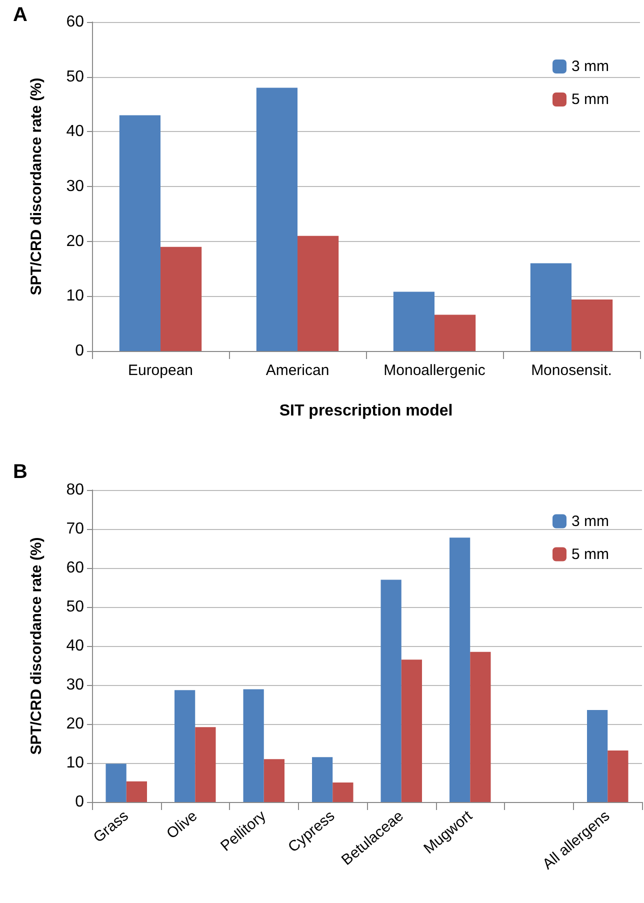  What do you see at coordinates (435, 370) in the screenshot?
I see `x-tick-label: Monoallergenic` at bounding box center [435, 370].